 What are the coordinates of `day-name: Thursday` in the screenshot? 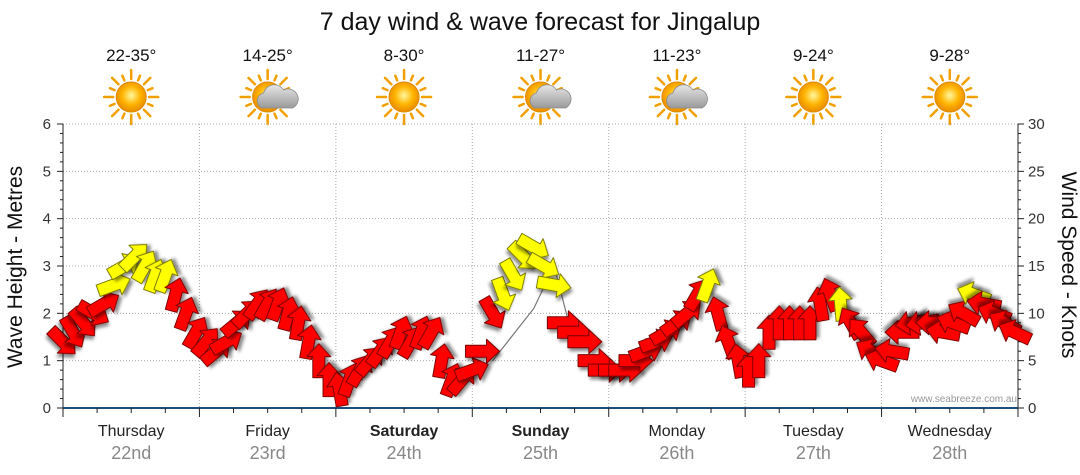 It's located at (131, 431).